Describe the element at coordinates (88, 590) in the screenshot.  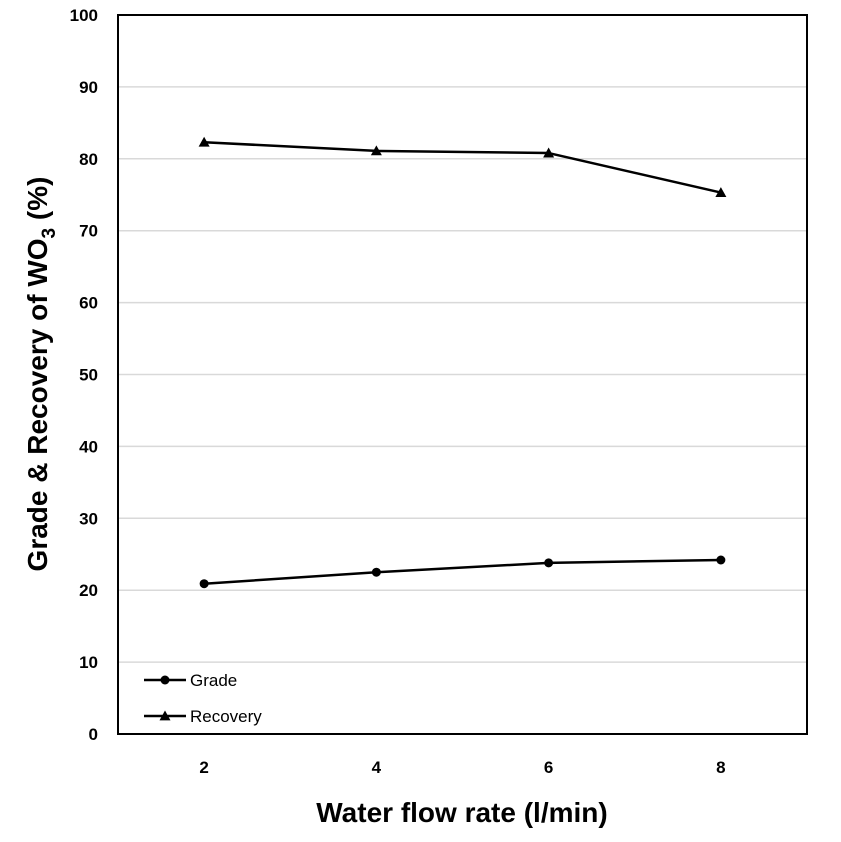
I see `y-tick-label: 20` at that location.